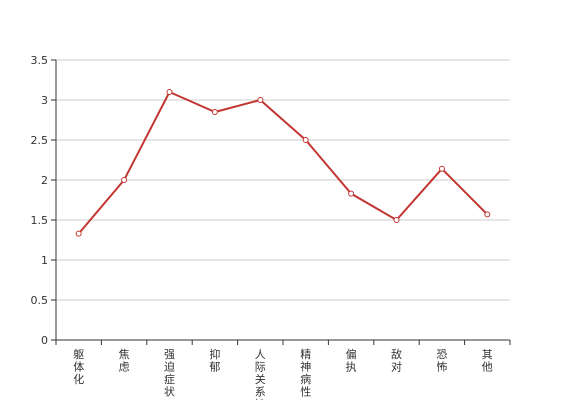 This screenshot has width=567, height=404. What do you see at coordinates (351, 360) in the screenshot?
I see `x-tick-label: 偏执` at bounding box center [351, 360].